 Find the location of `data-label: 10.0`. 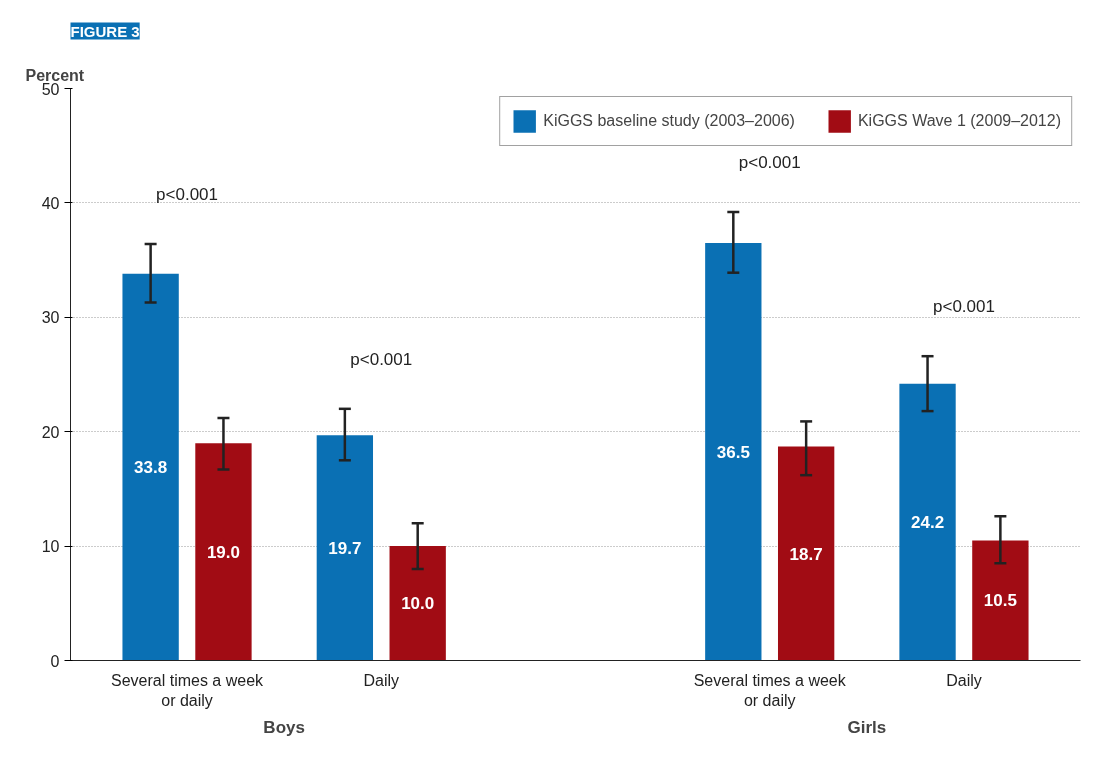

data-label: 10.0 is located at coordinates (418, 604).